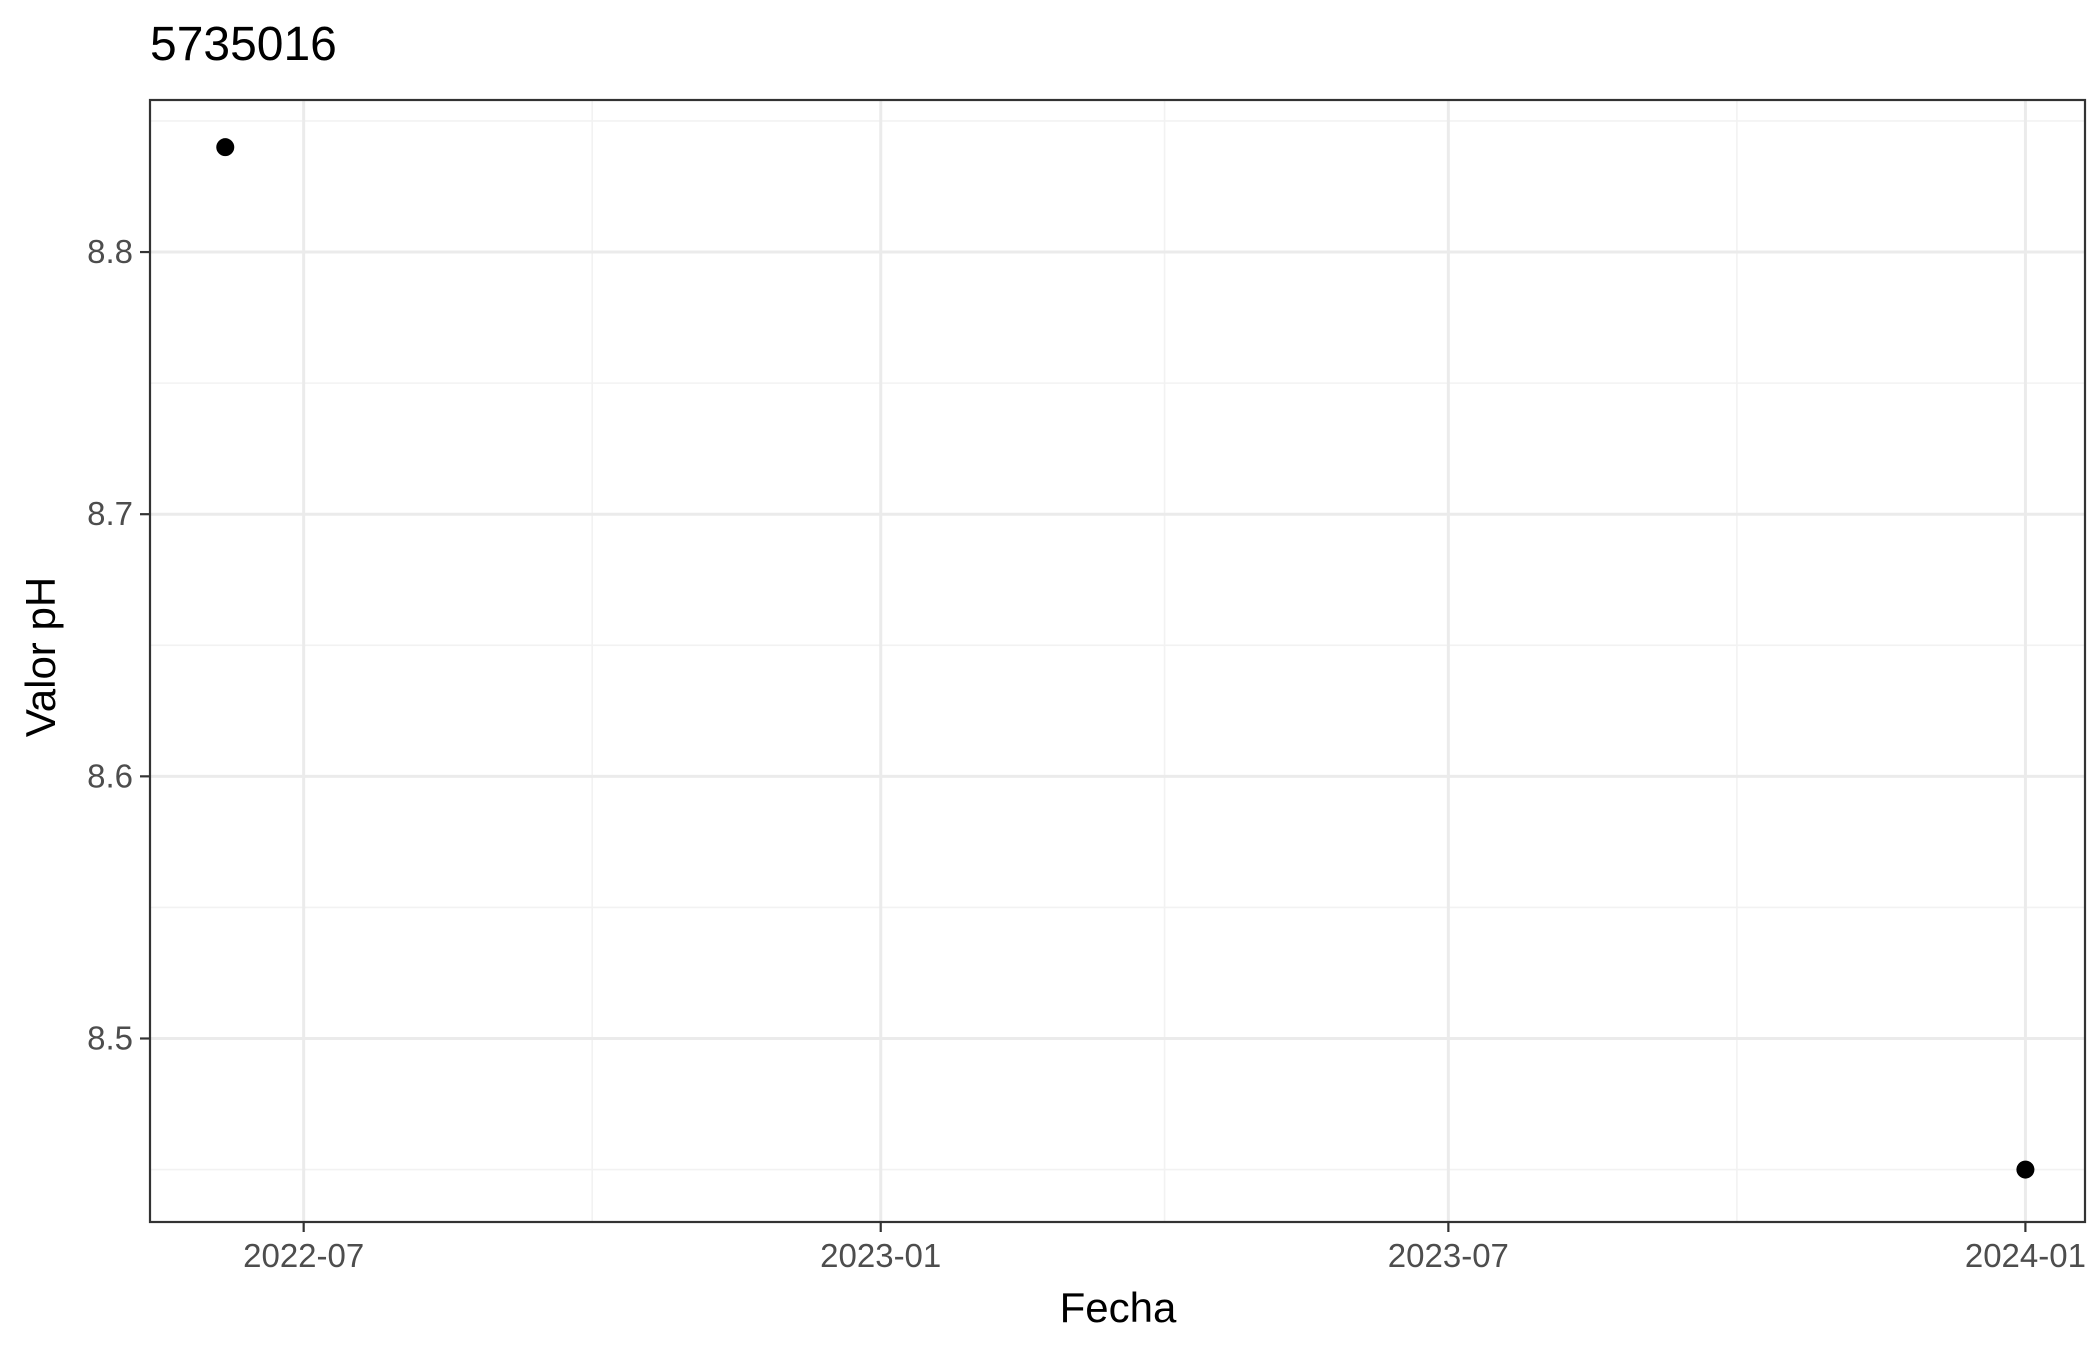 The height and width of the screenshot is (1350, 2100). Describe the element at coordinates (110, 251) in the screenshot. I see `y-tick-label: 8.8` at that location.